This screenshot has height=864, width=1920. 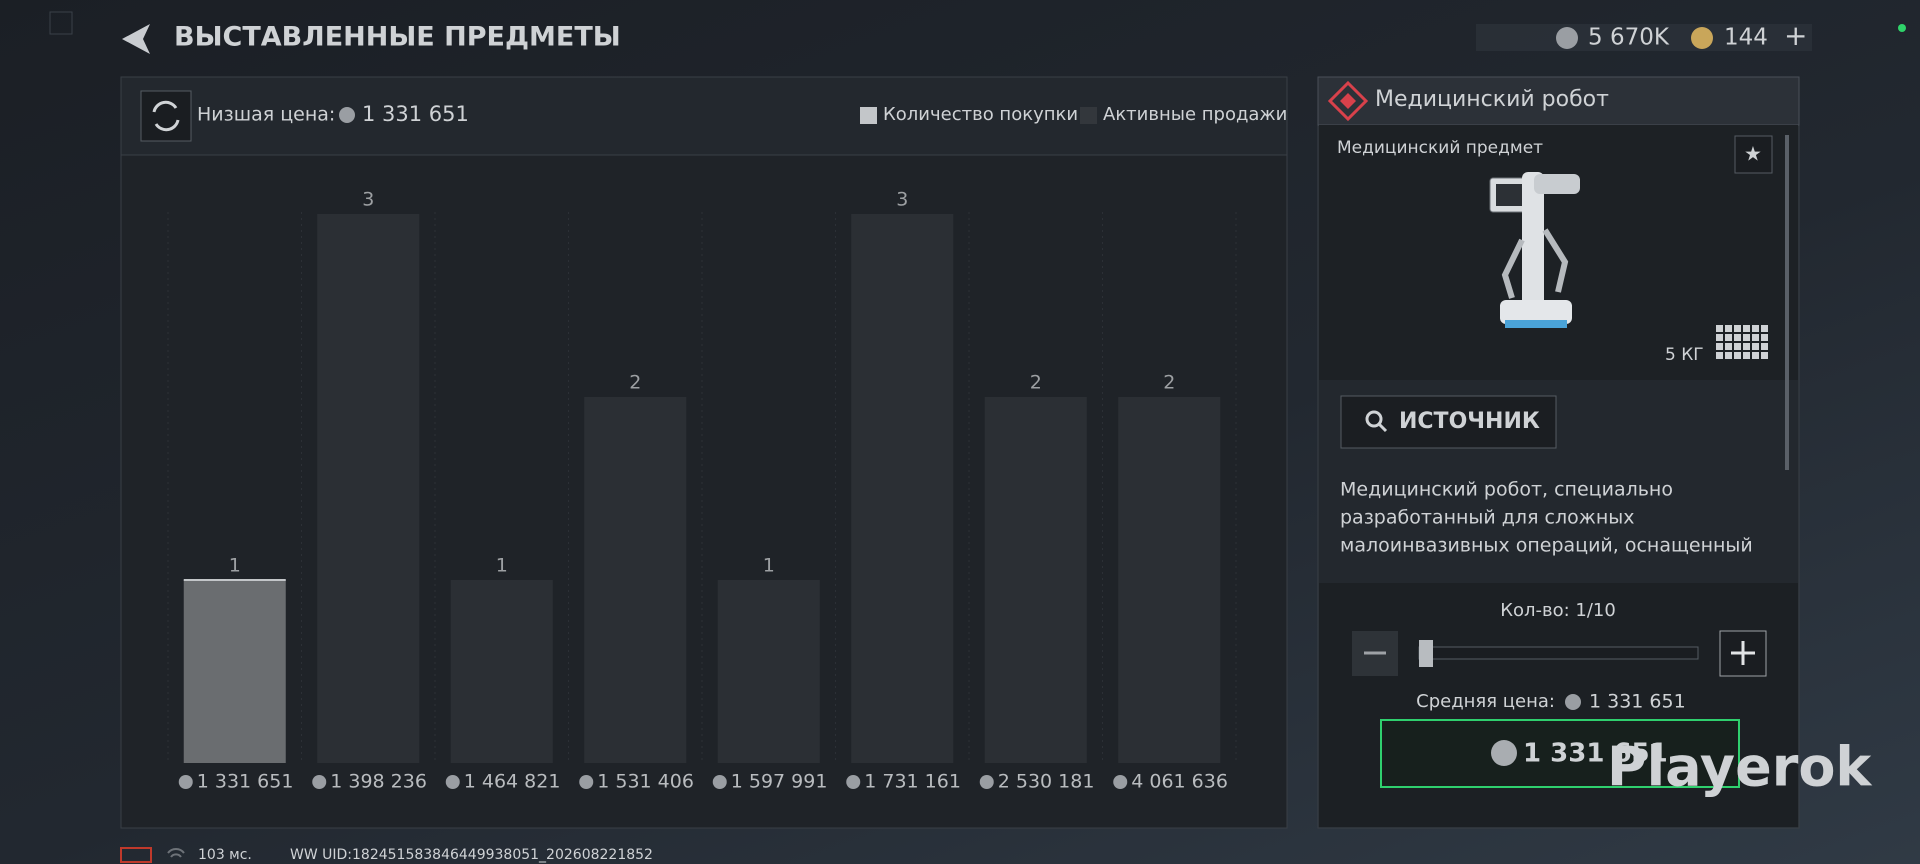 I want to click on quantity: Кол-во: 1/10, so click(x=1558, y=610).